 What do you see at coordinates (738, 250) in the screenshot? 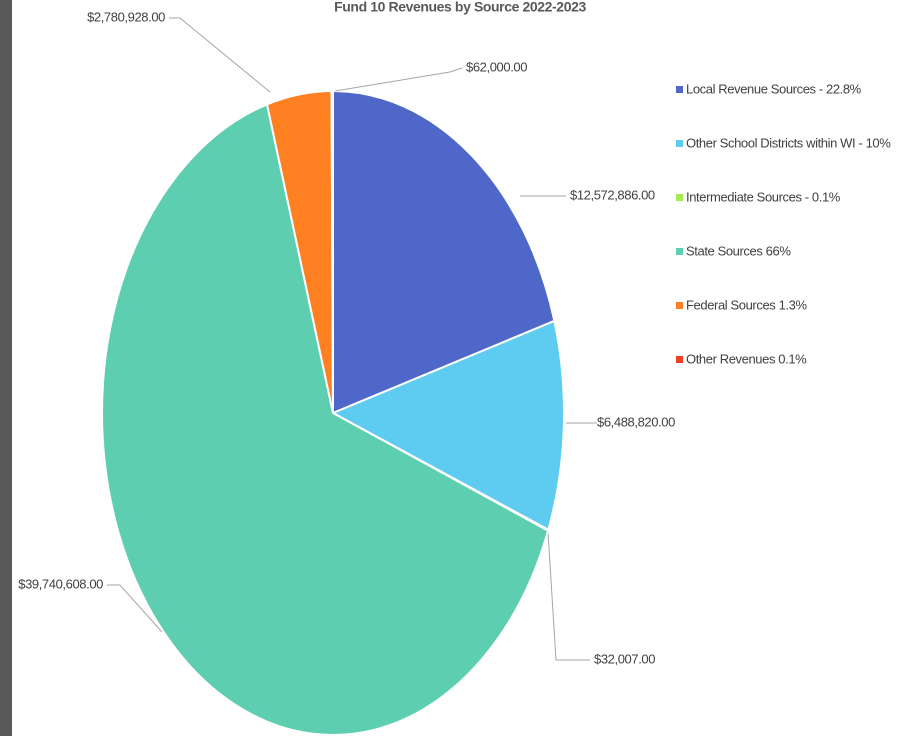
I see `legend-label: State Sources 66%` at bounding box center [738, 250].